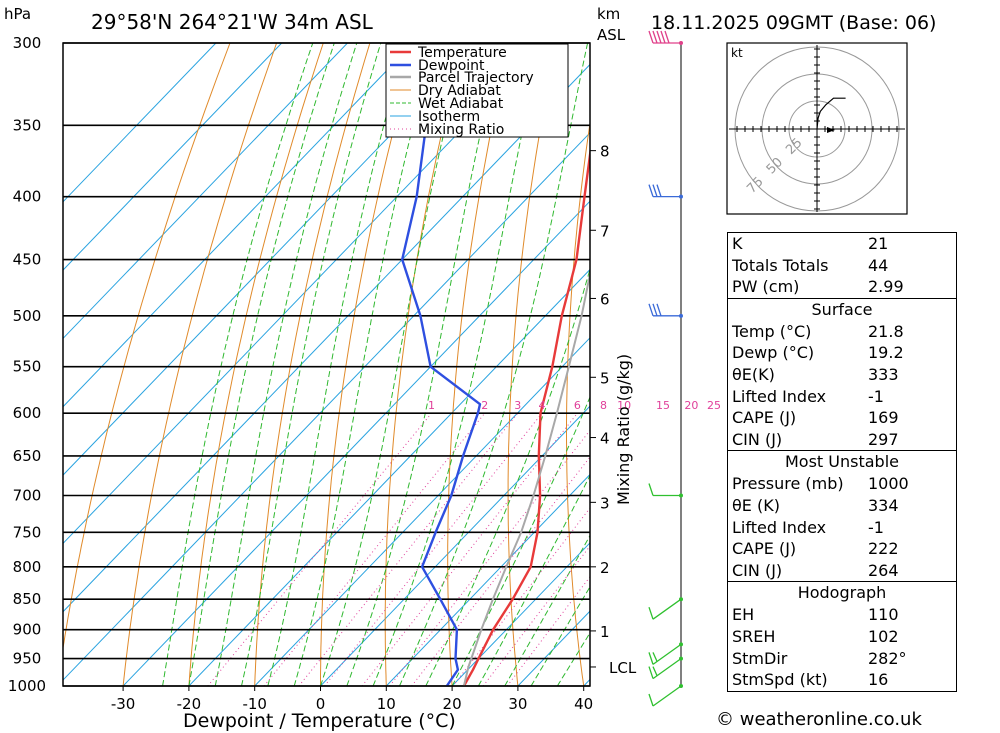  What do you see at coordinates (815, 549) in the screenshot?
I see `index-row: CAPE (J) 222` at bounding box center [815, 549].